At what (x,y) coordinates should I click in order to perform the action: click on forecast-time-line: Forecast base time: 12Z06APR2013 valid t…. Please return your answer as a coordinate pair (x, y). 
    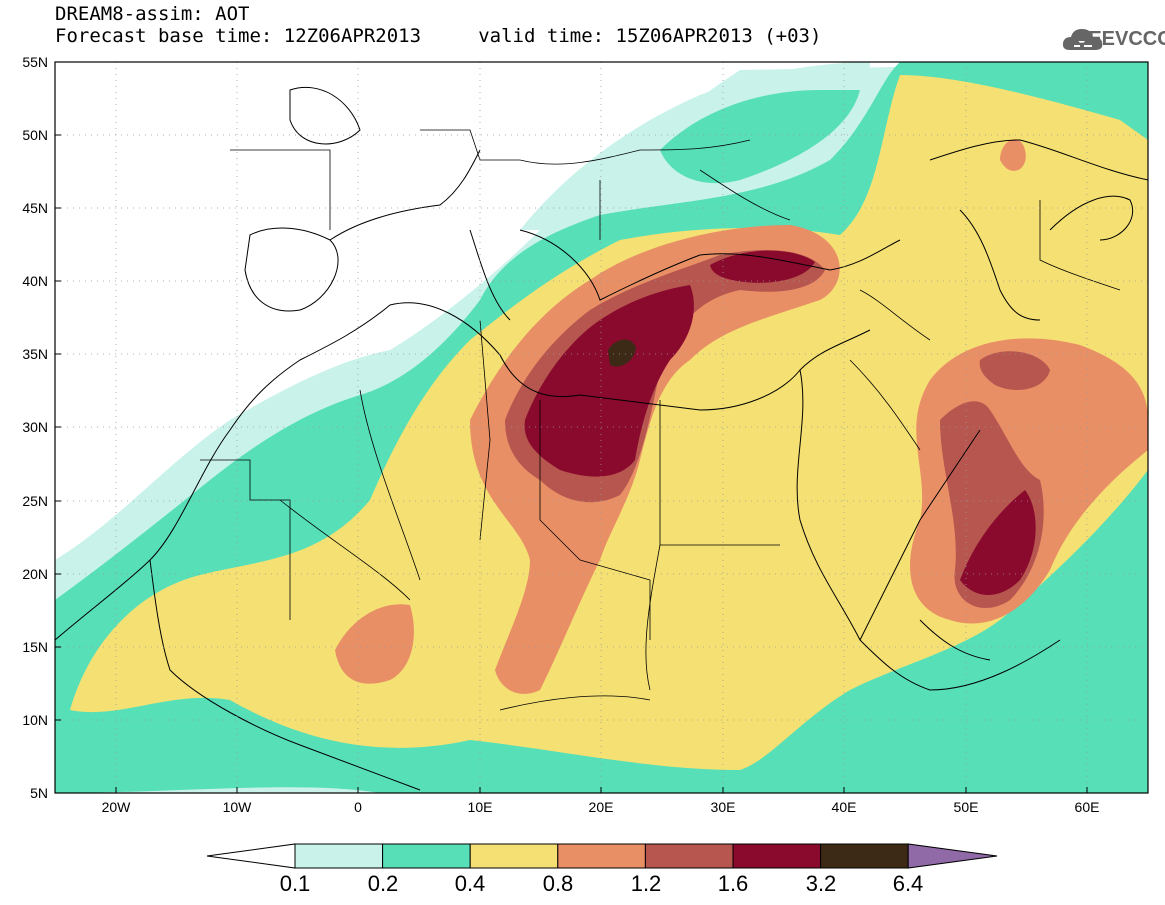
    Looking at the image, I should click on (438, 36).